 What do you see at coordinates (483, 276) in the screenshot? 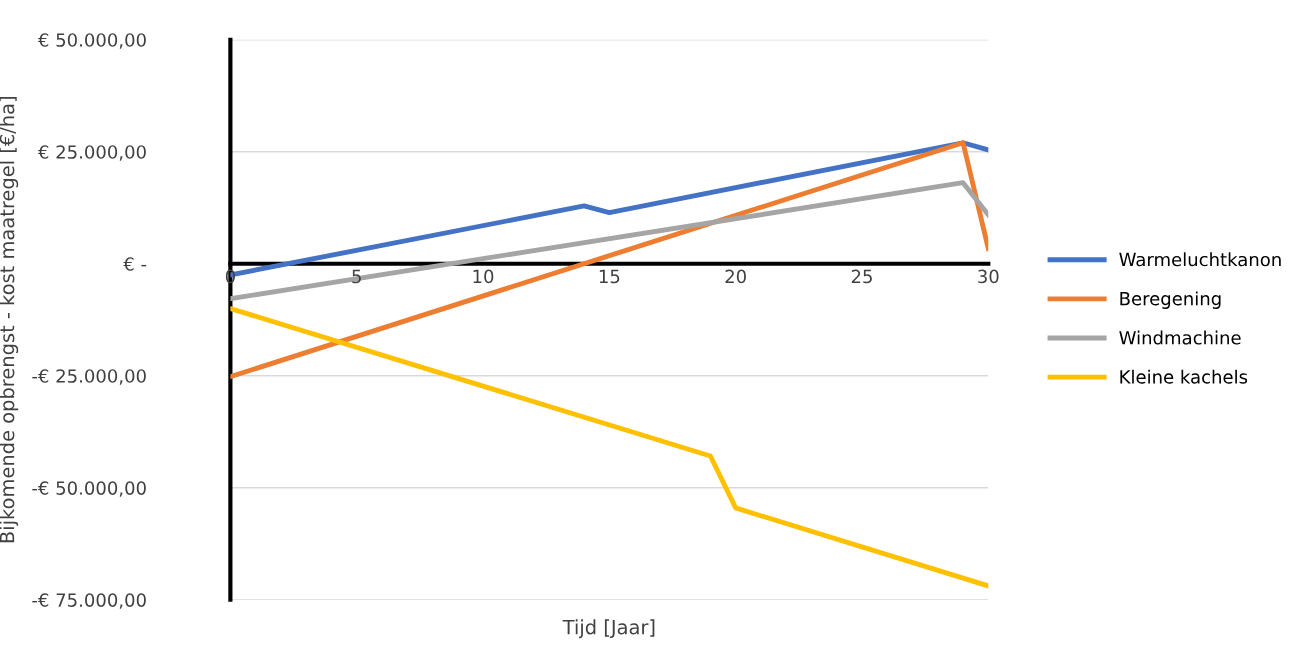
I see `x-tick-label: 10` at bounding box center [483, 276].